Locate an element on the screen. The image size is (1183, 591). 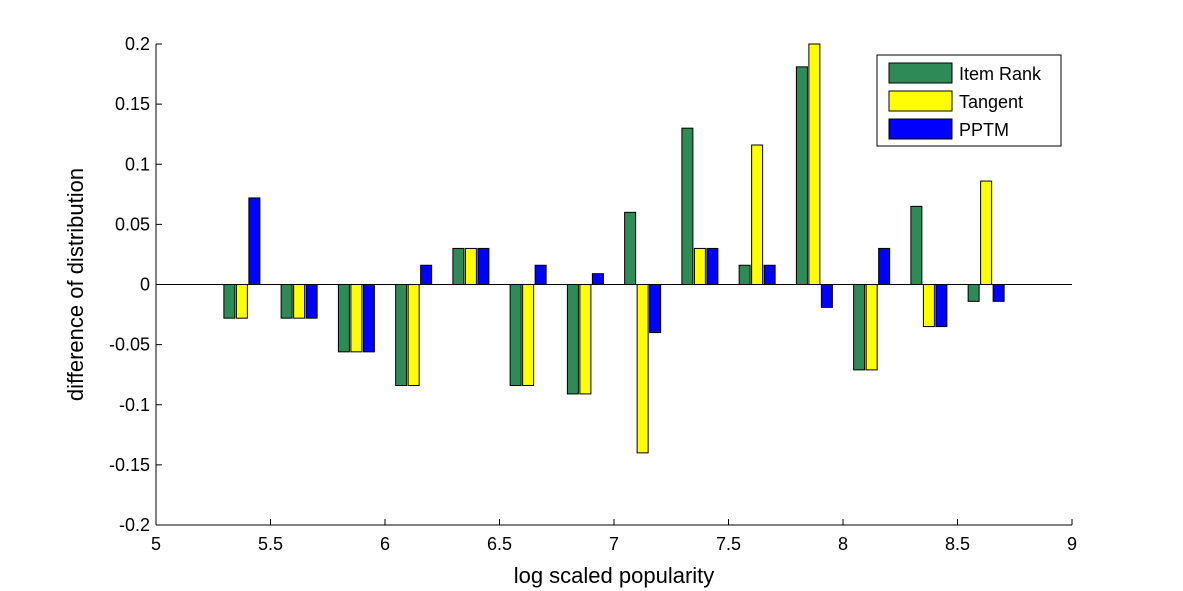
legend-label-tangent: Tangent is located at coordinates (991, 102).